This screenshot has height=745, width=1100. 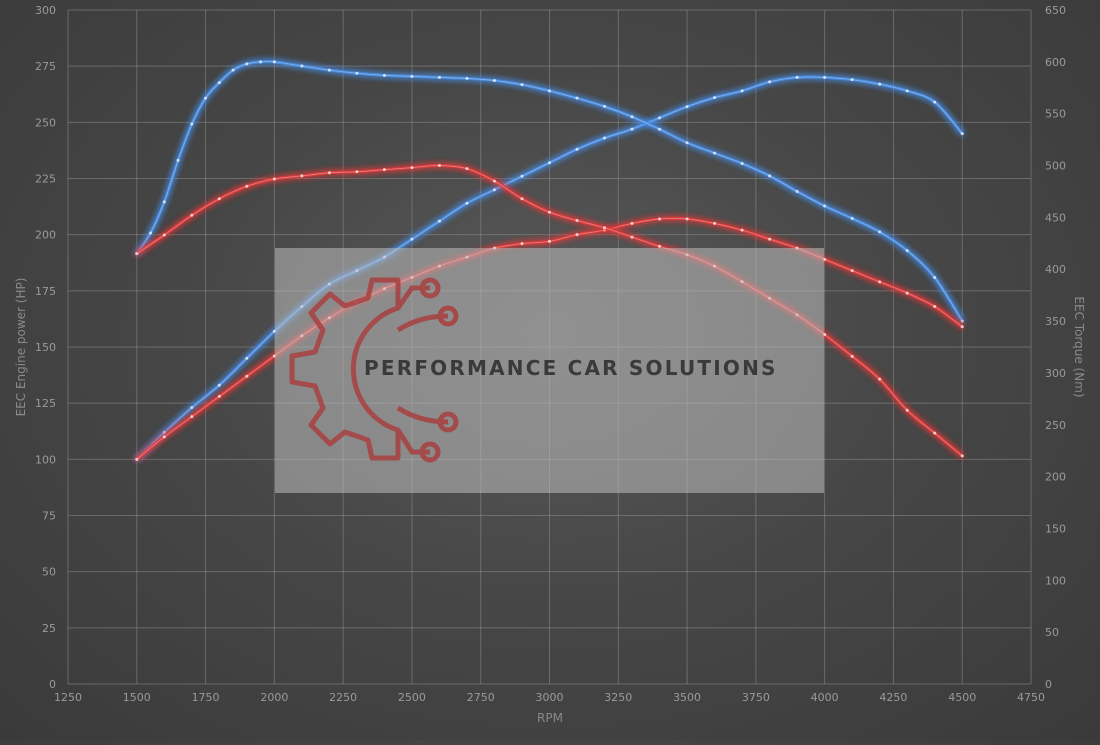 What do you see at coordinates (550, 718) in the screenshot?
I see `x-axis-title: RPM` at bounding box center [550, 718].